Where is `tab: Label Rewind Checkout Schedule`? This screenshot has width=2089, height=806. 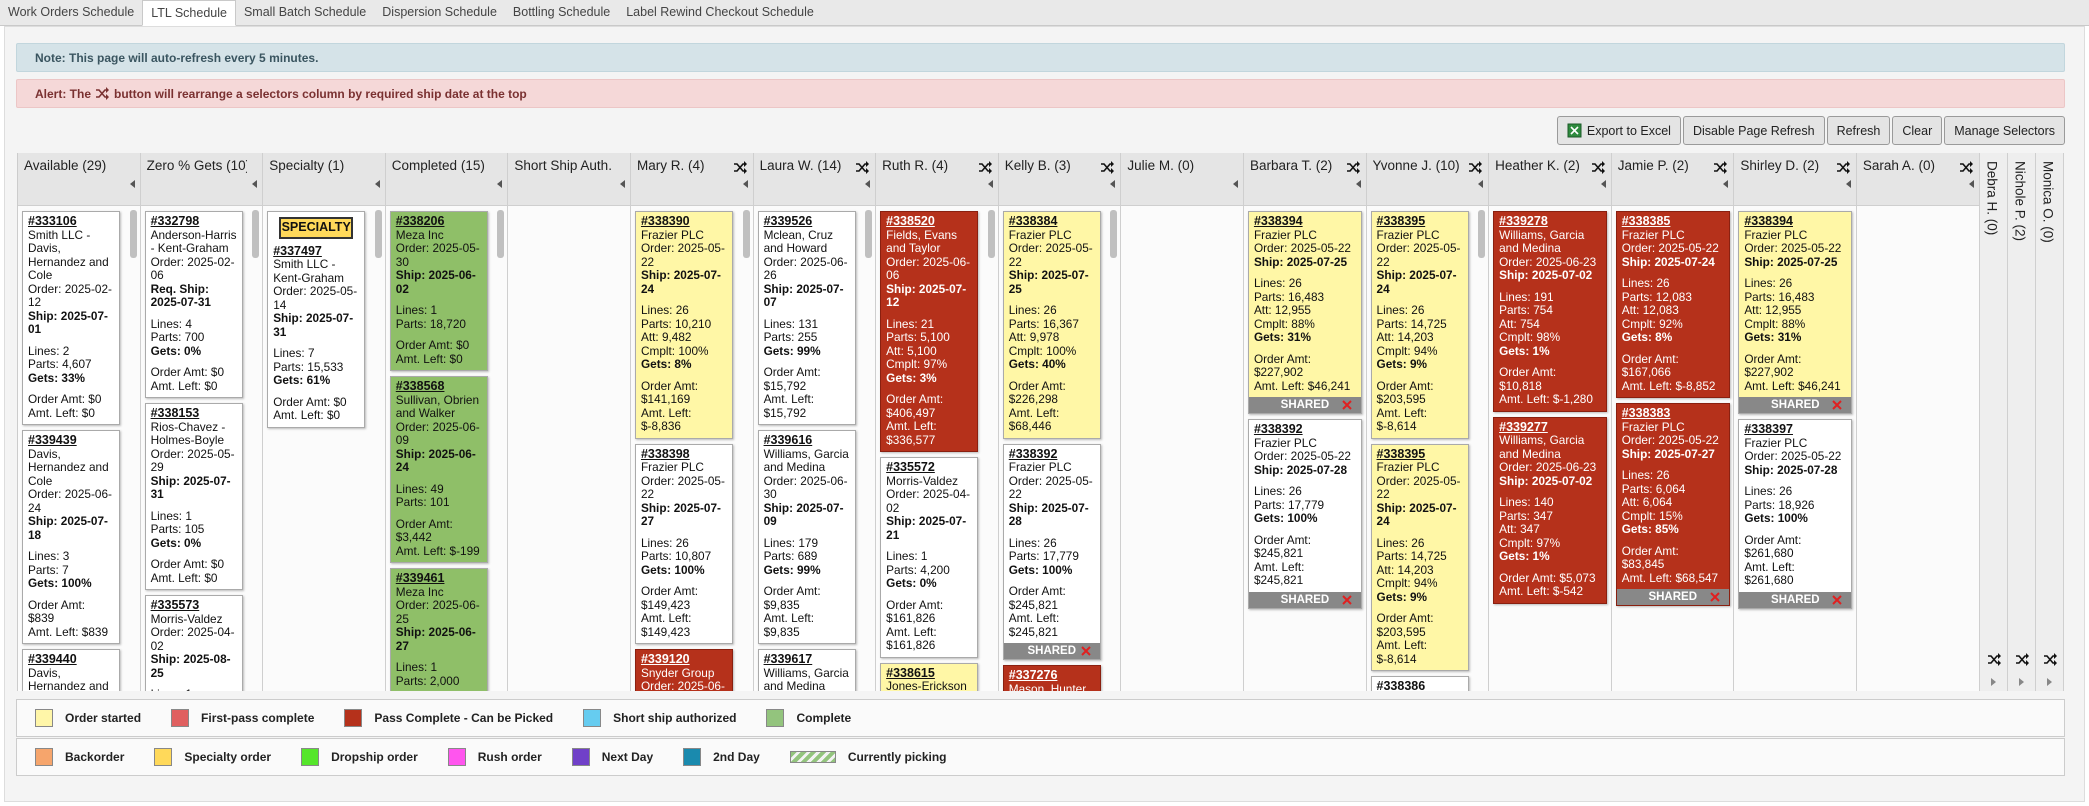 tab: Label Rewind Checkout Schedule is located at coordinates (720, 12).